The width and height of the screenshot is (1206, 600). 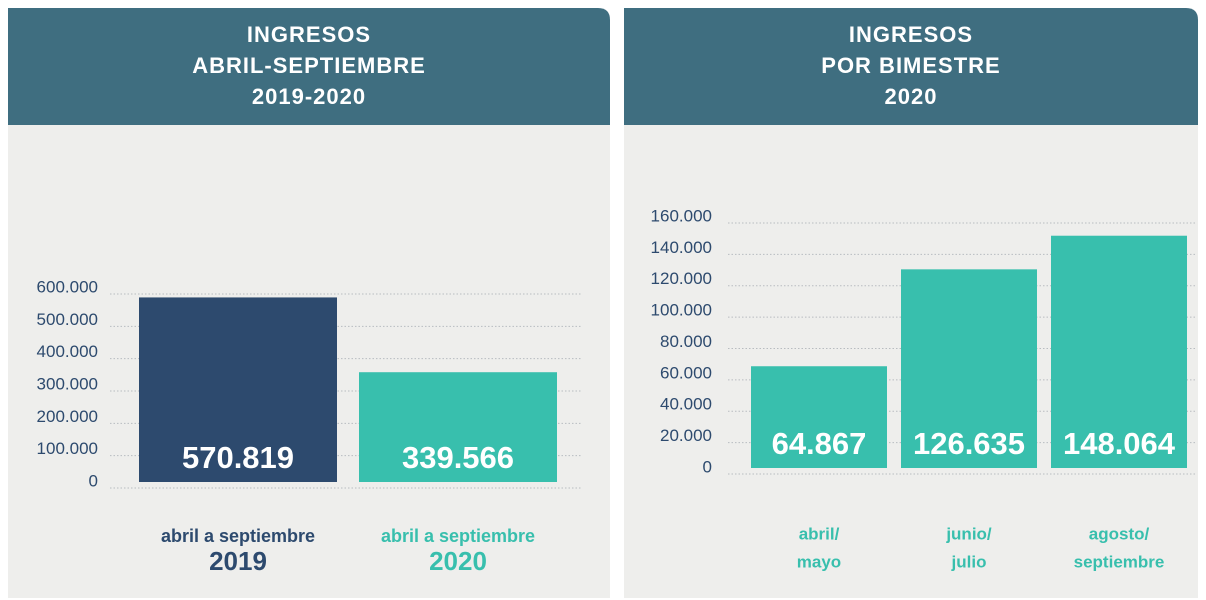 I want to click on y-tick-label: 80.000, so click(x=686, y=341).